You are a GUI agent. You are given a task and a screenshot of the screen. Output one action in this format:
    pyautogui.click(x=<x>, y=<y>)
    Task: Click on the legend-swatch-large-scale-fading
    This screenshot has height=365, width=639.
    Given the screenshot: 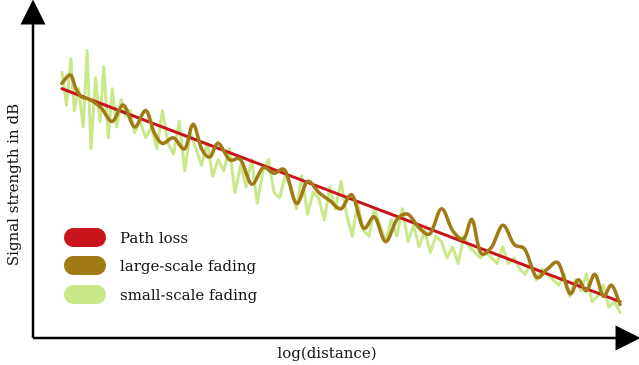 What is the action you would take?
    pyautogui.click(x=85, y=265)
    